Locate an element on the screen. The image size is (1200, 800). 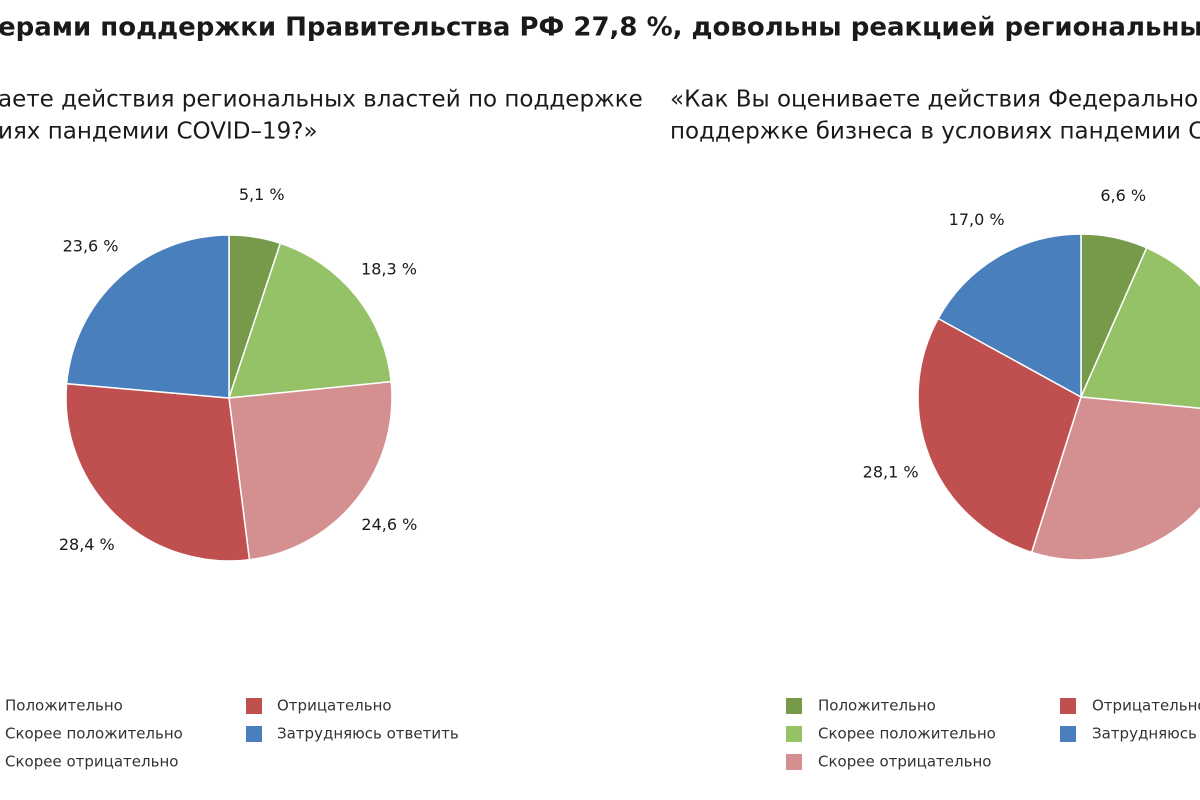
data-label: 17,0 % is located at coordinates (977, 219).